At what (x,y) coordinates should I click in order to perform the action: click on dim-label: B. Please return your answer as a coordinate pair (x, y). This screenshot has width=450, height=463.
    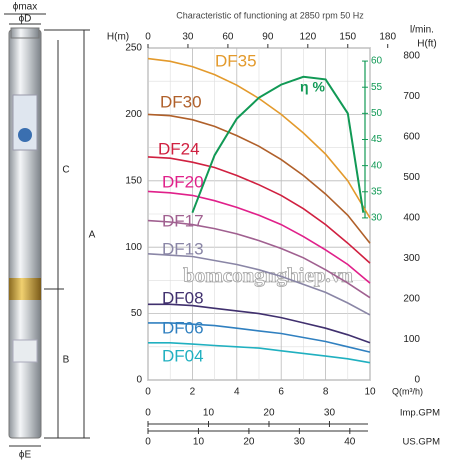
    Looking at the image, I should click on (66, 360).